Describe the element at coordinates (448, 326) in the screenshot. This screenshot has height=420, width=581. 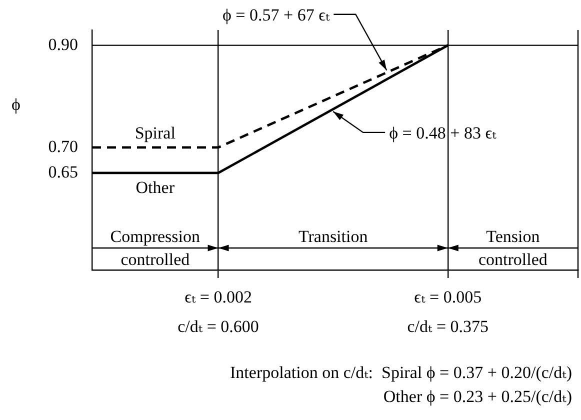
I see `text: c/dₜ = 0.375` at that location.